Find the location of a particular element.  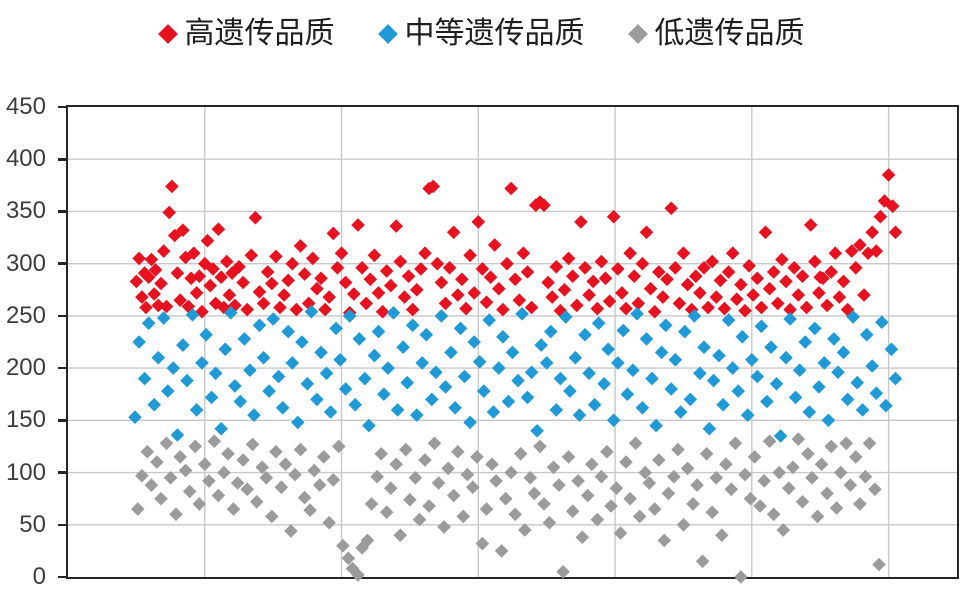

legend-item-low-quality: 低遗传品质 is located at coordinates (716, 33).